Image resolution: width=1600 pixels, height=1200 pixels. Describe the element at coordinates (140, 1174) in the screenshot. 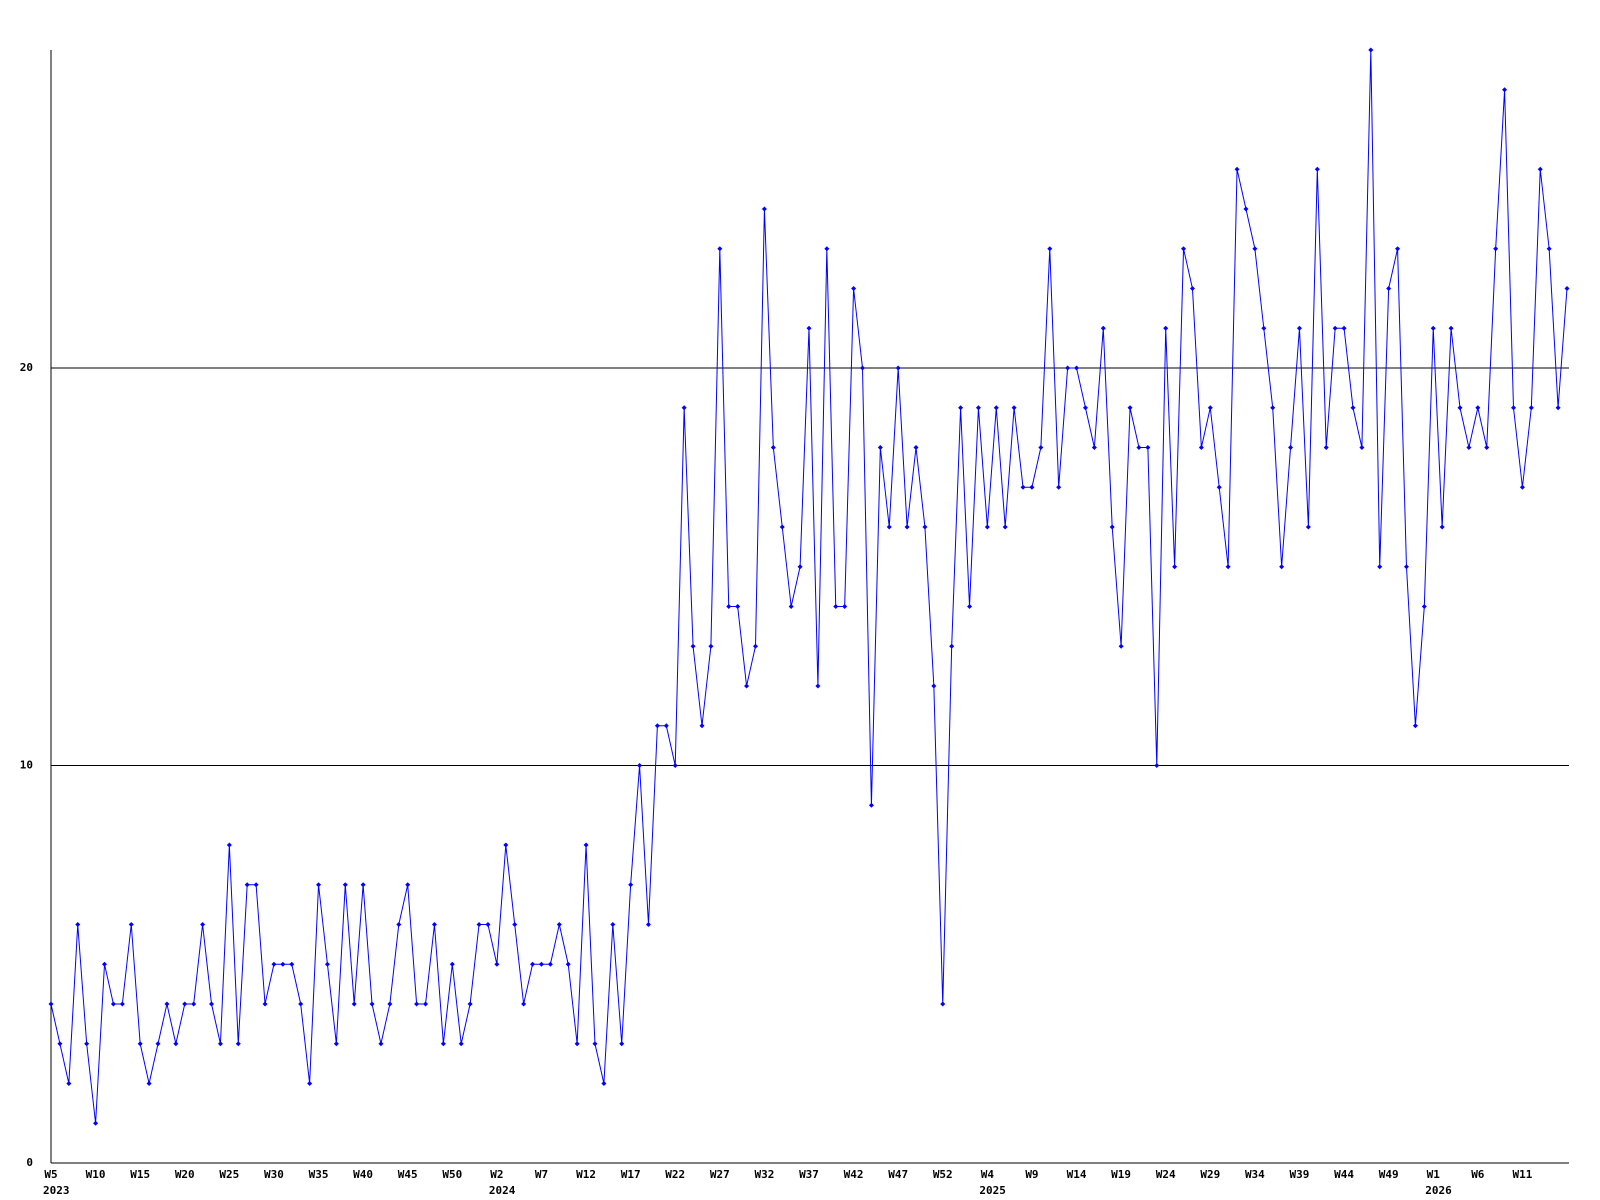

I see `x-tick-label: W15` at that location.